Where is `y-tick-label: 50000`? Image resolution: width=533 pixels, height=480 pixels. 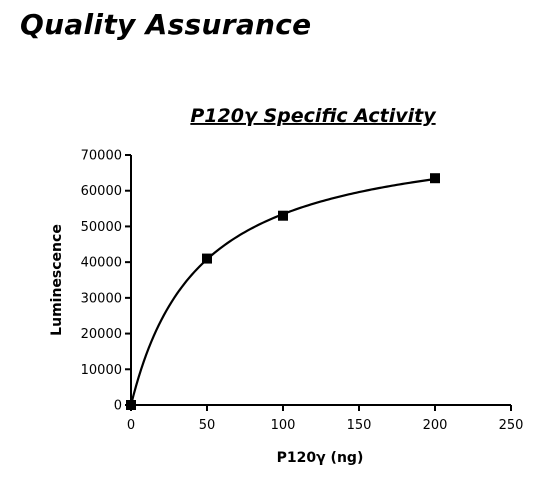
y-tick-label: 50000 is located at coordinates (101, 227).